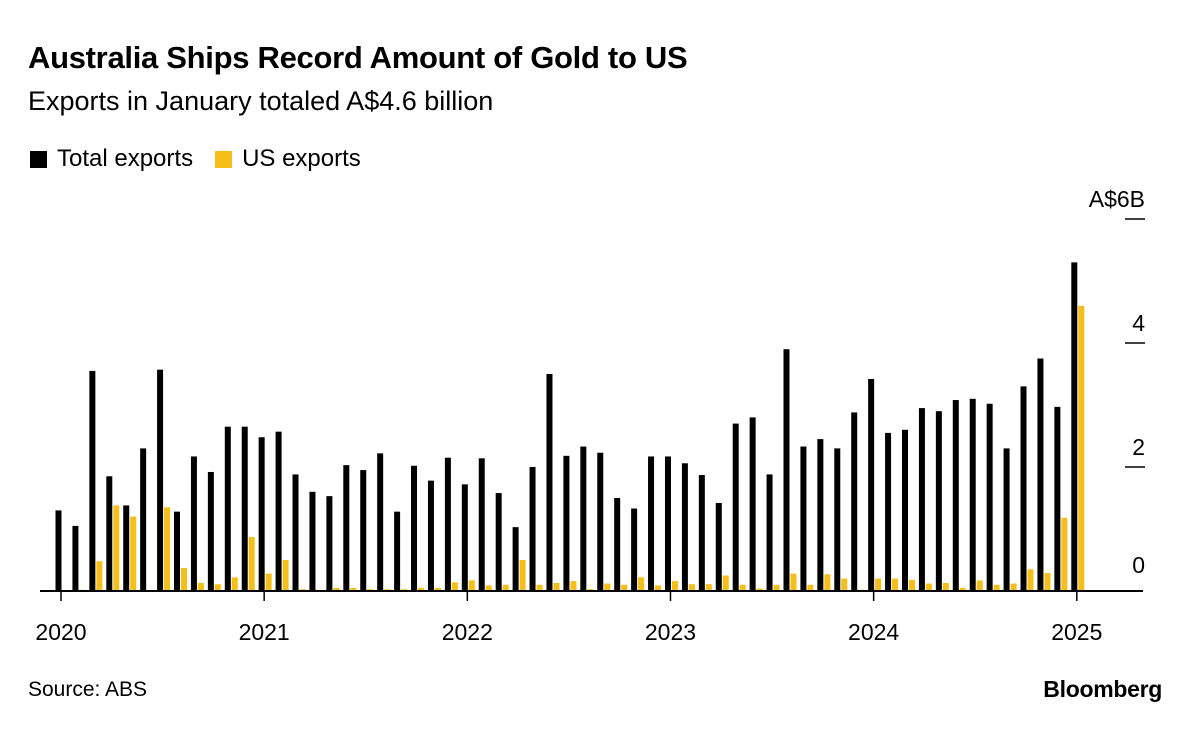 This screenshot has width=1200, height=731. What do you see at coordinates (38, 159) in the screenshot?
I see `legend-swatch-total` at bounding box center [38, 159].